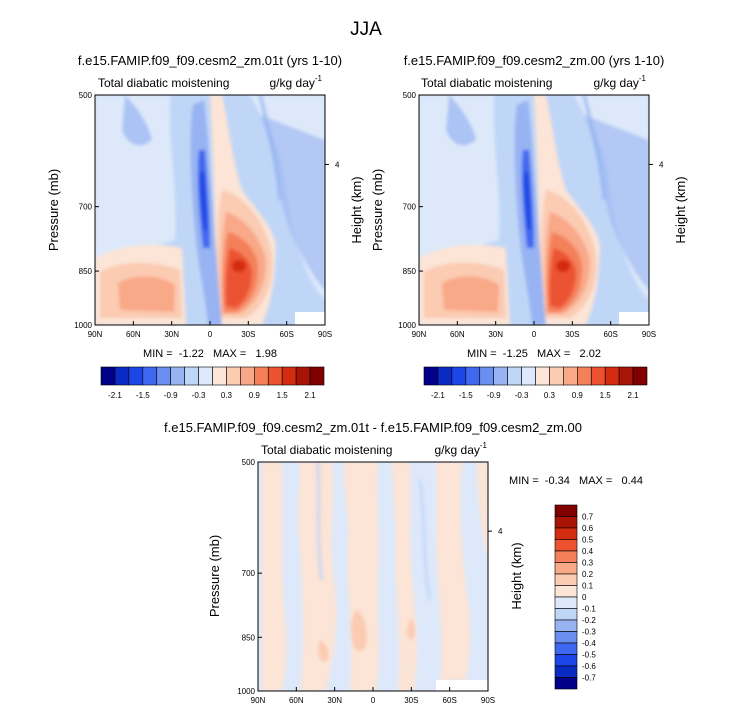  Describe the element at coordinates (326, 450) in the screenshot. I see `panel-3-left-label: Total diabatic moistening` at that location.